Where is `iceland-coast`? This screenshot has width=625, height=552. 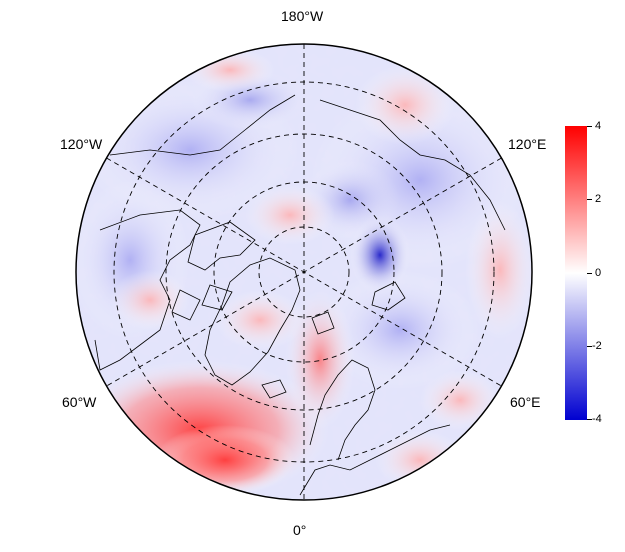
iceland-coast is located at coordinates (274, 389).